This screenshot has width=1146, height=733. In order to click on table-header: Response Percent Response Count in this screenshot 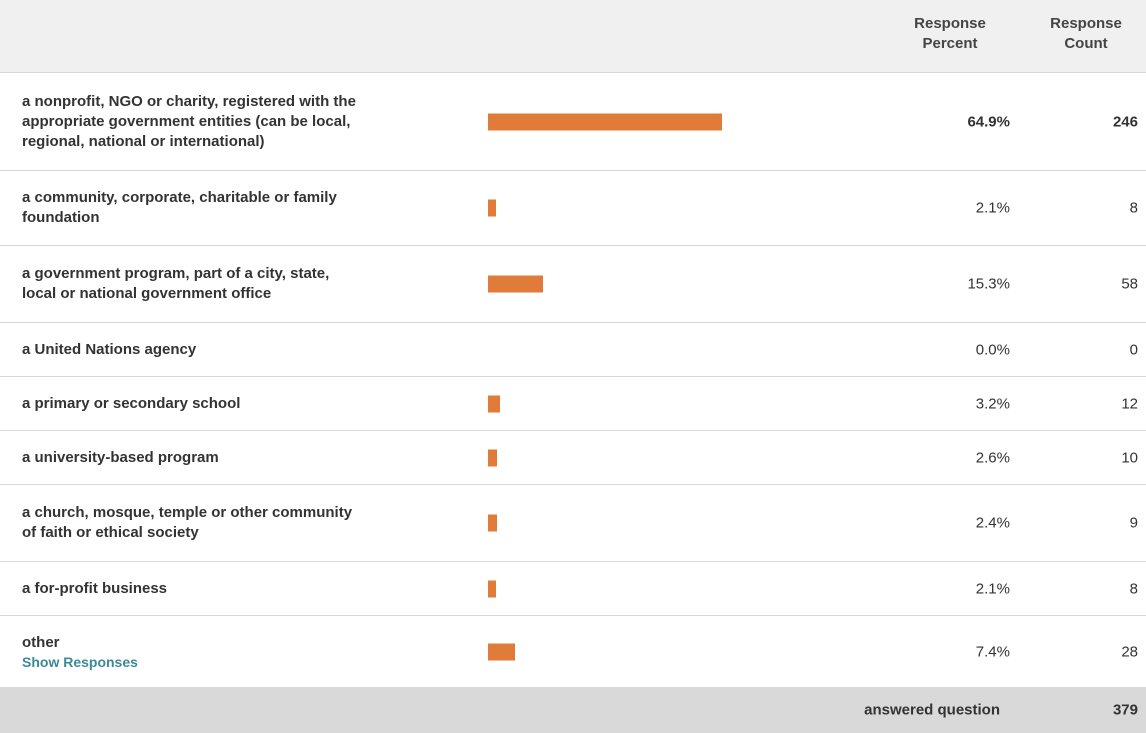, I will do `click(573, 36)`.